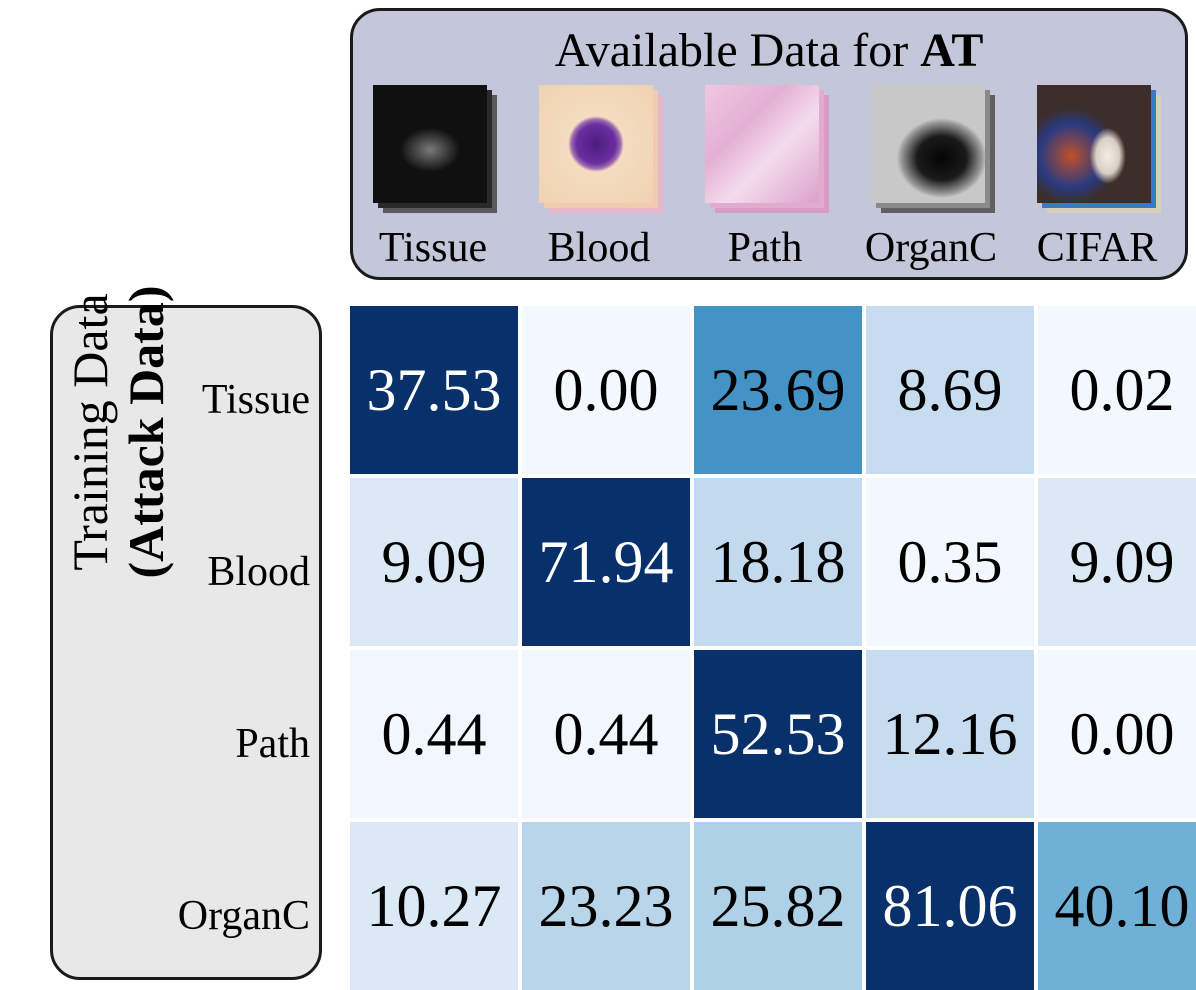 Image resolution: width=1196 pixels, height=990 pixels. What do you see at coordinates (243, 916) in the screenshot?
I see `row-tick-label: OrganC` at bounding box center [243, 916].